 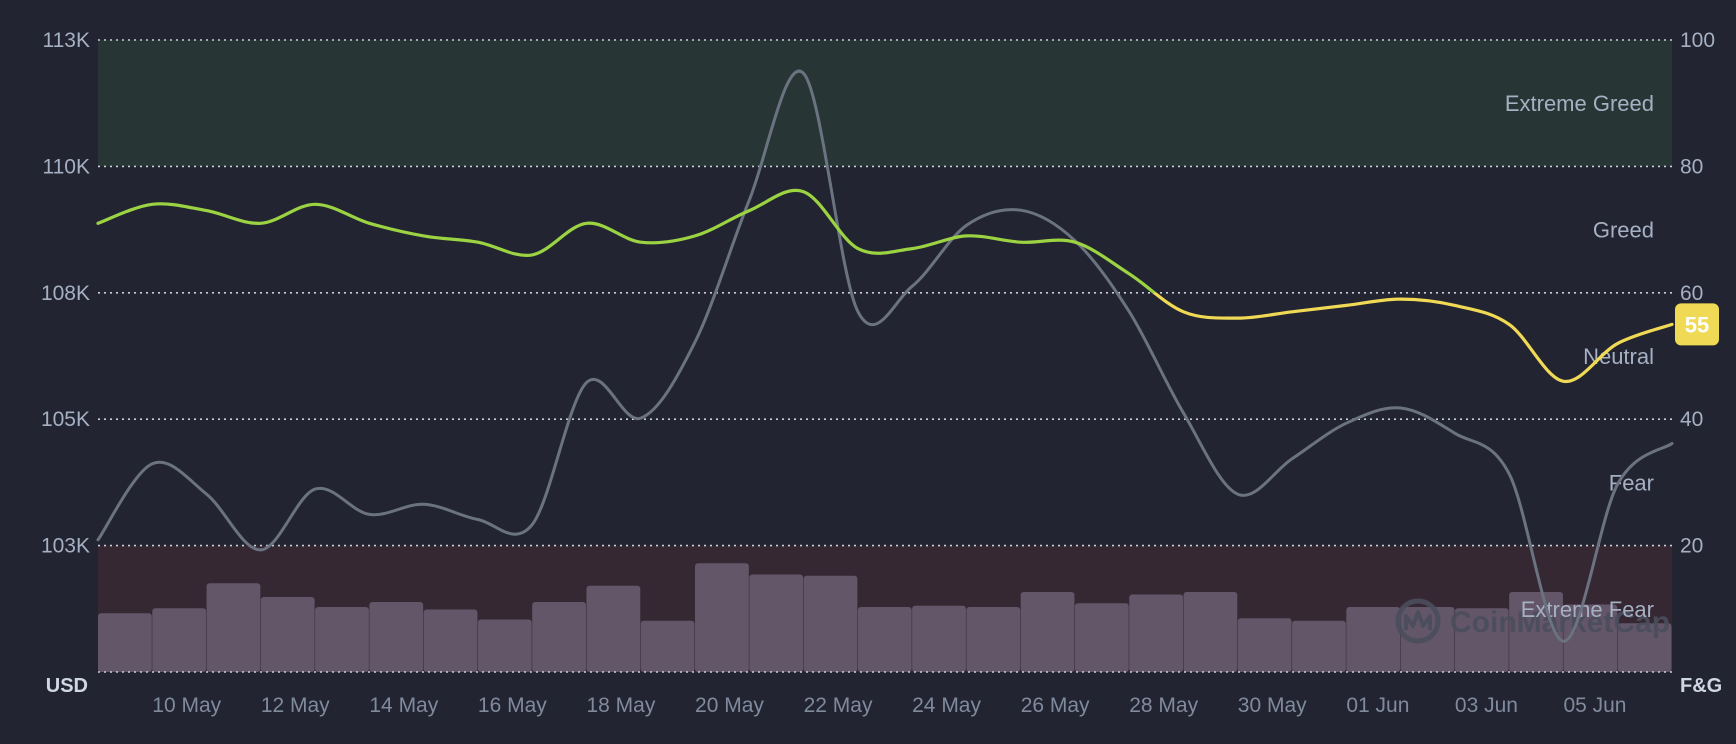 What do you see at coordinates (1623, 230) in the screenshot?
I see `zone-label: Greed` at bounding box center [1623, 230].